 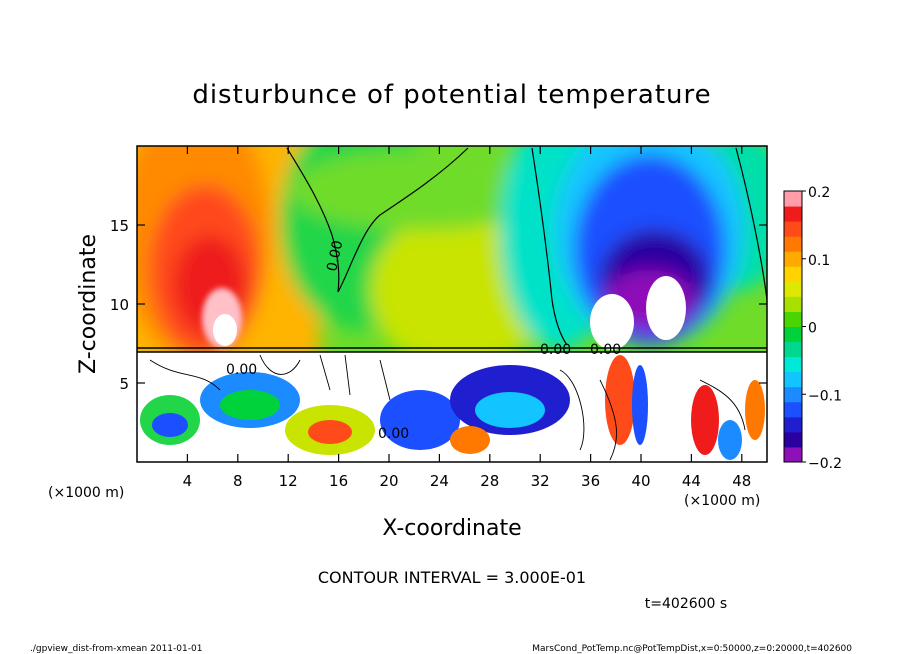 I want to click on colorbar-tick-label: 0, so click(x=812, y=329).